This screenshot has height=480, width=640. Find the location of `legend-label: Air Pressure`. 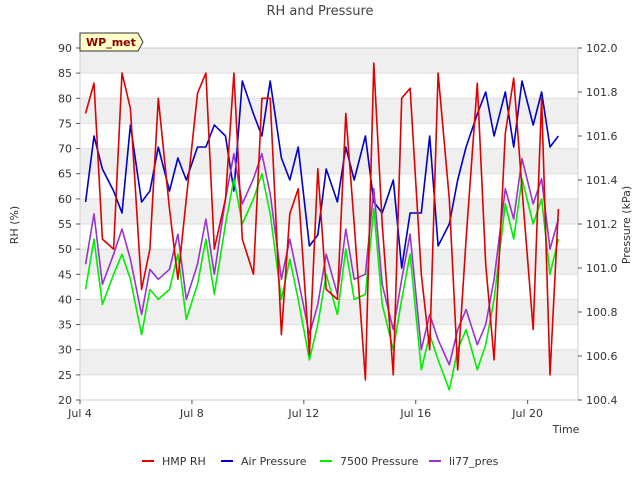

legend-label: Air Pressure is located at coordinates (274, 461).